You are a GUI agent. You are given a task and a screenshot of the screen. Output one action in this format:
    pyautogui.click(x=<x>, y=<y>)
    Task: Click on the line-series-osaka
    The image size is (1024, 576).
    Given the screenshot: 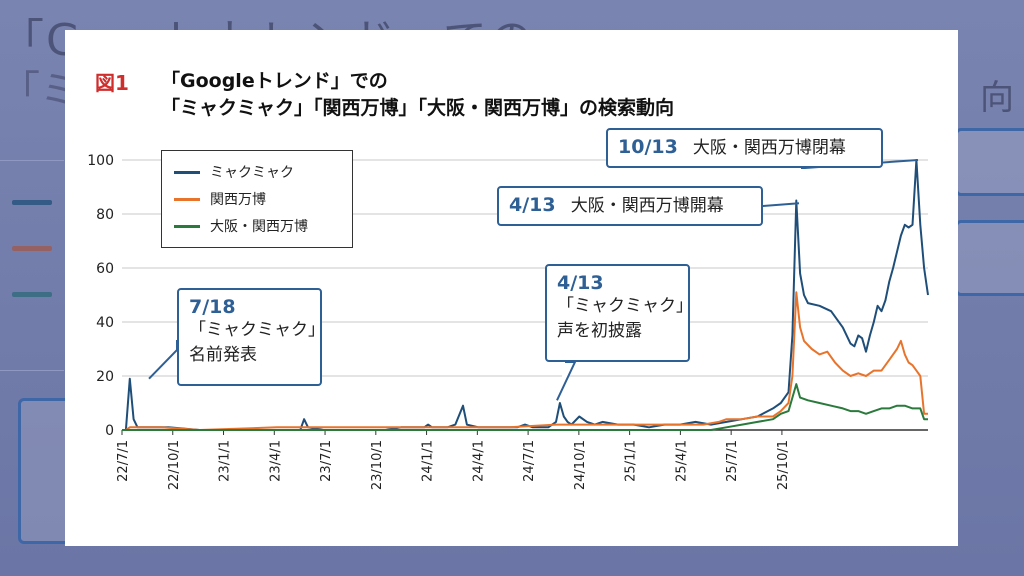 What is the action you would take?
    pyautogui.click(x=525, y=407)
    